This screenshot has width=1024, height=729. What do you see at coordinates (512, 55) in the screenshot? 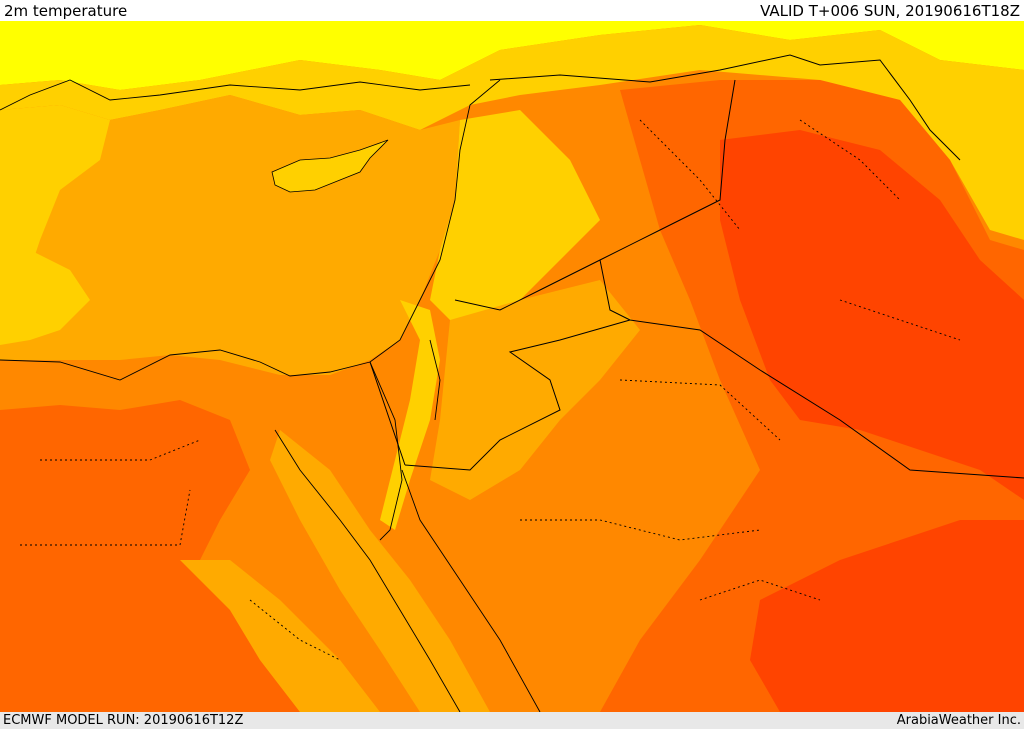
I see `temp-field-north-yellow` at bounding box center [512, 55].